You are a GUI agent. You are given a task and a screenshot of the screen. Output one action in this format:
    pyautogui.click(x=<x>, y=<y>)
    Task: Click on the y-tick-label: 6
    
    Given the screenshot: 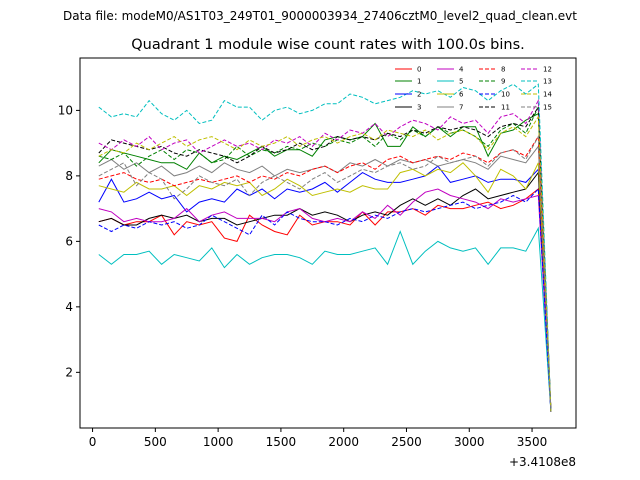 What is the action you would take?
    pyautogui.click(x=69, y=241)
    